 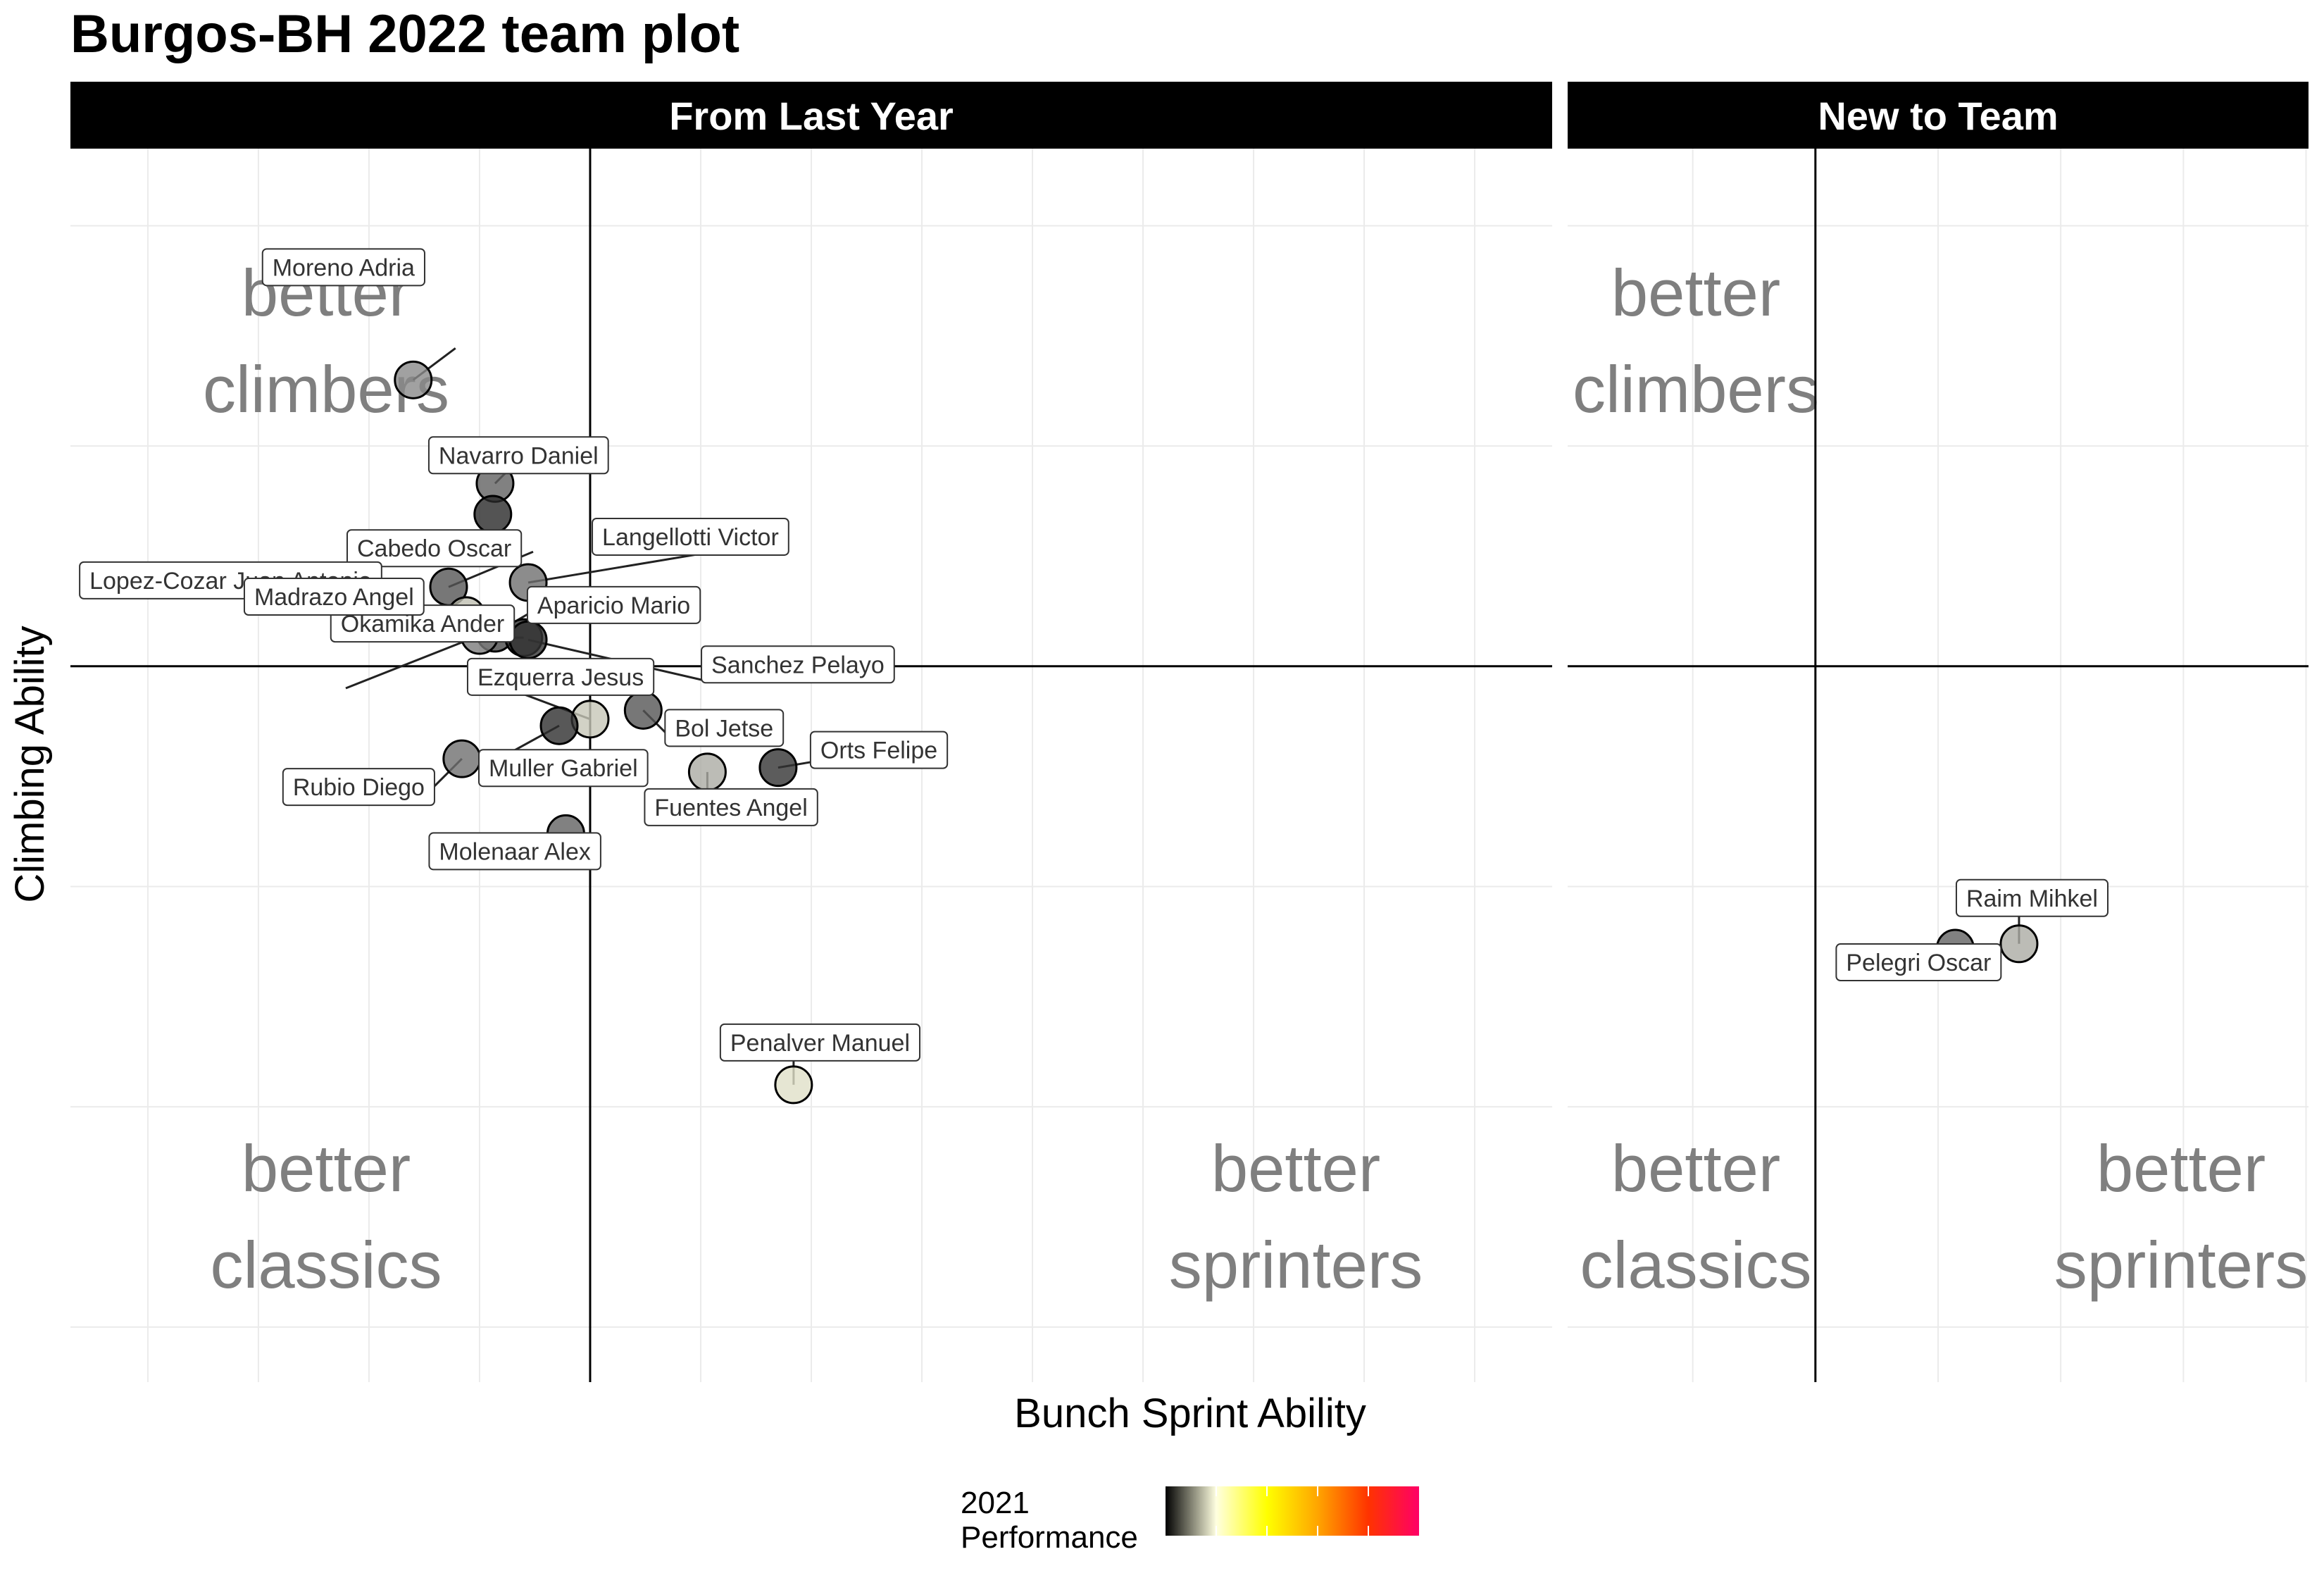 I want to click on legend: 2021 Performance, so click(x=1190, y=1520).